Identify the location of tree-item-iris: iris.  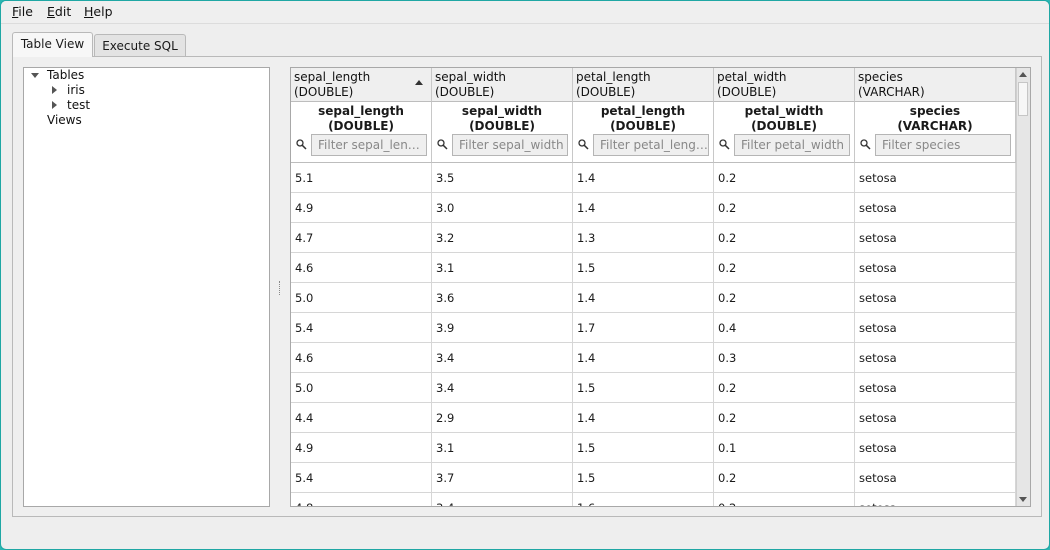
(76, 90).